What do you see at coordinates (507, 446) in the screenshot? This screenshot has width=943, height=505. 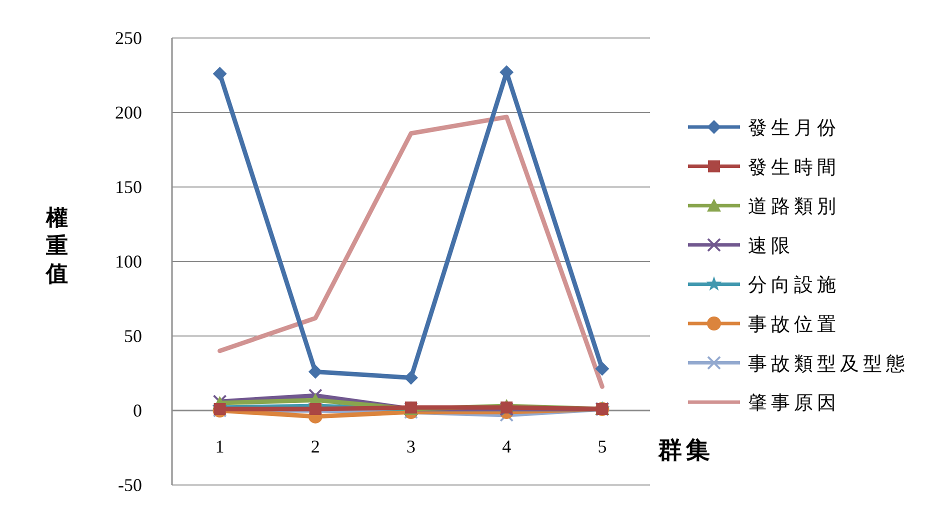 I see `x-tick-label: 4` at bounding box center [507, 446].